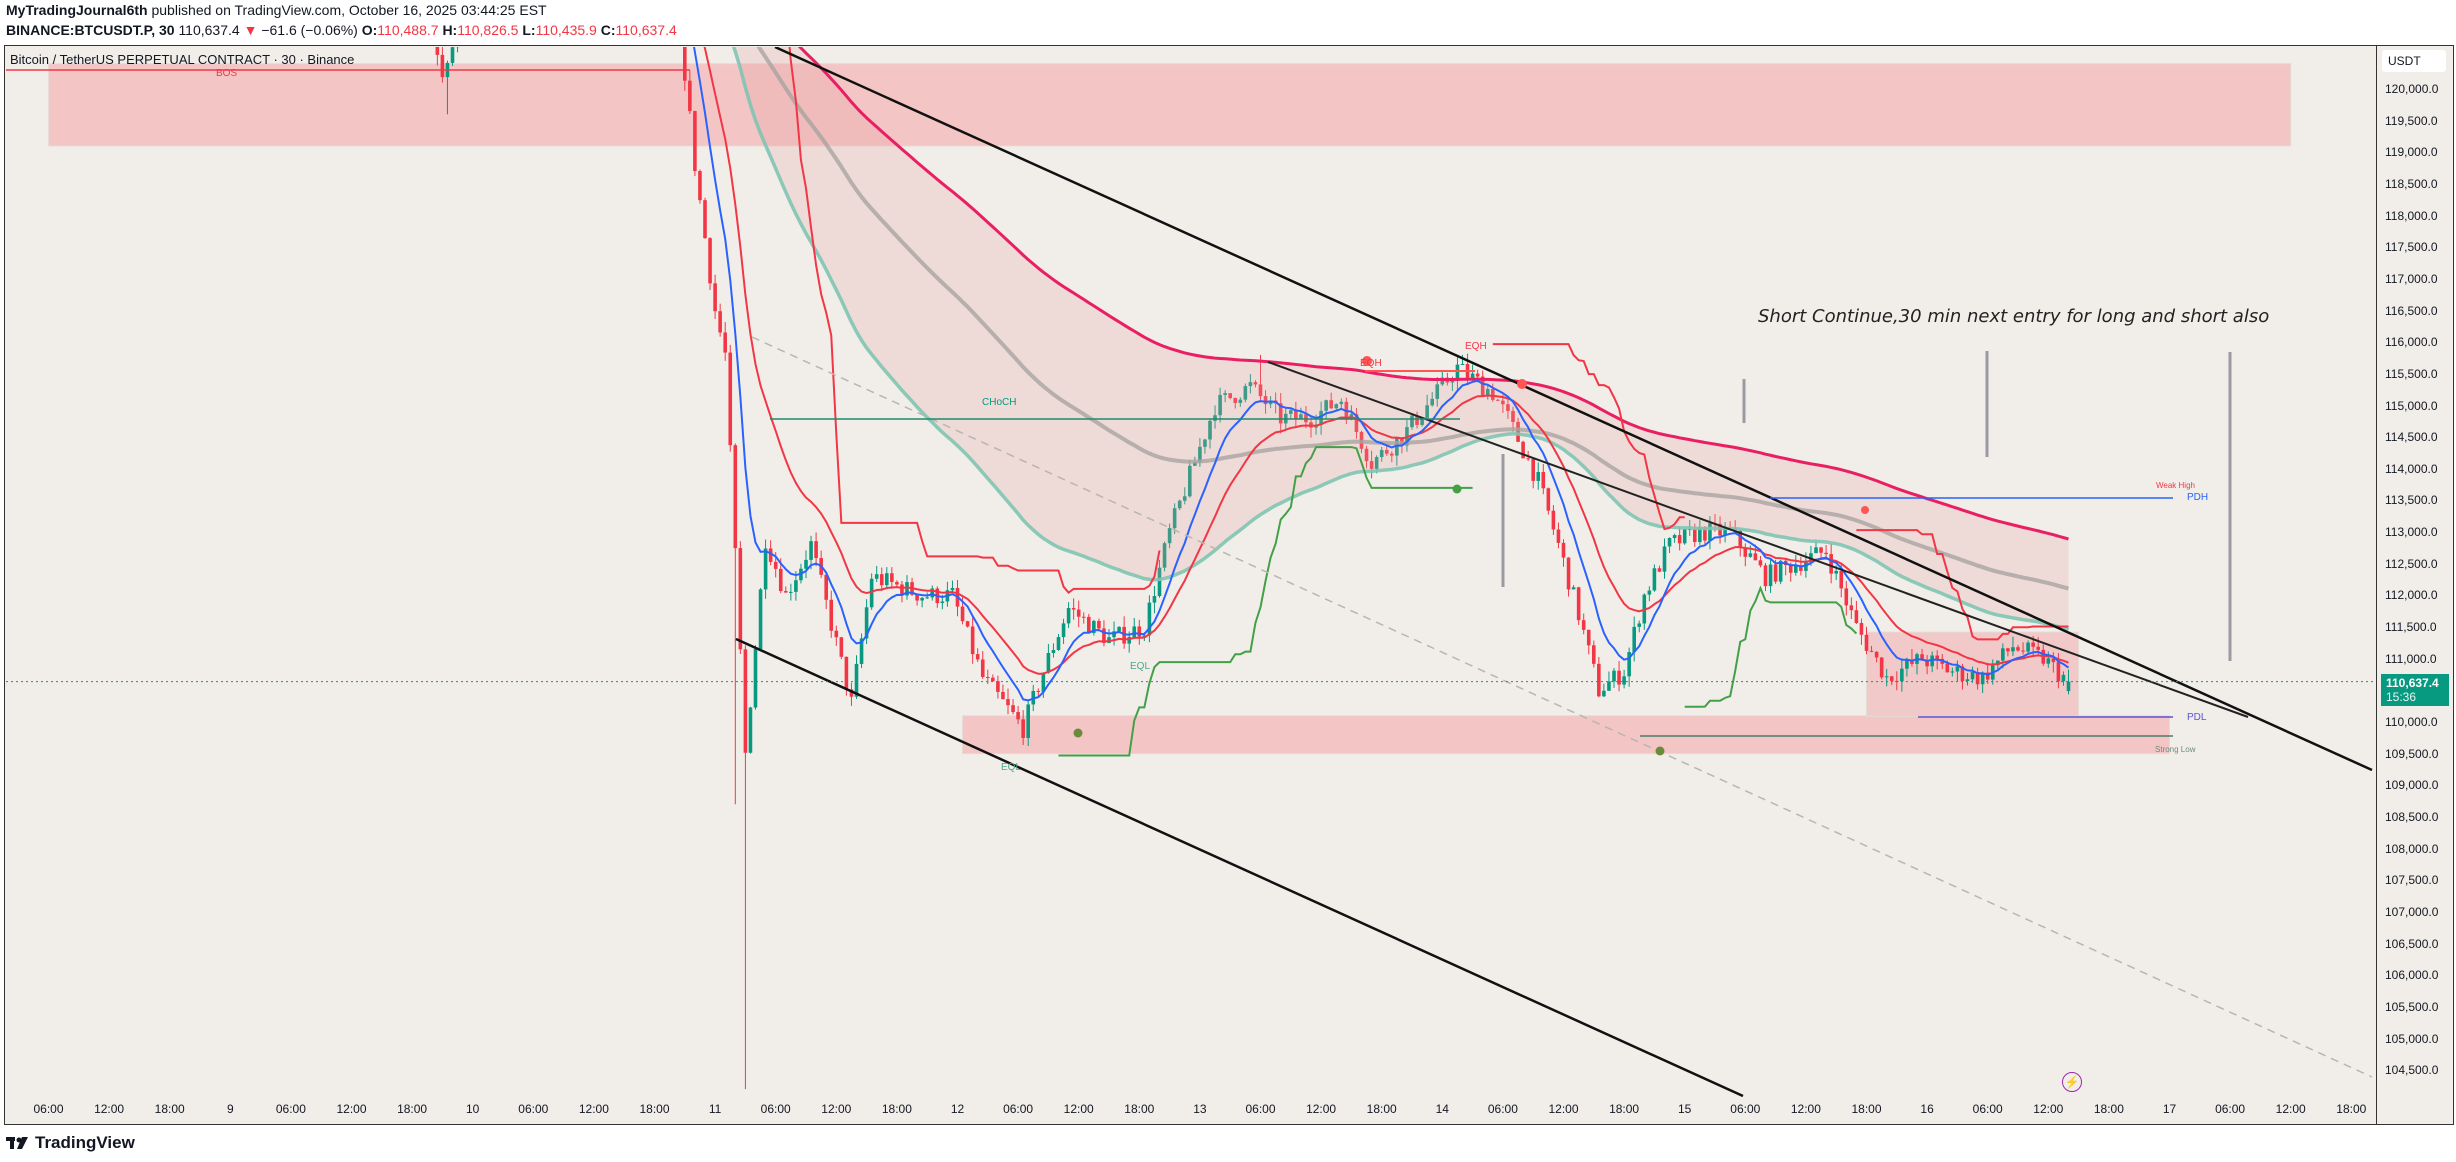 The image size is (2456, 1162). I want to click on price-axis, so click(2415, 585).